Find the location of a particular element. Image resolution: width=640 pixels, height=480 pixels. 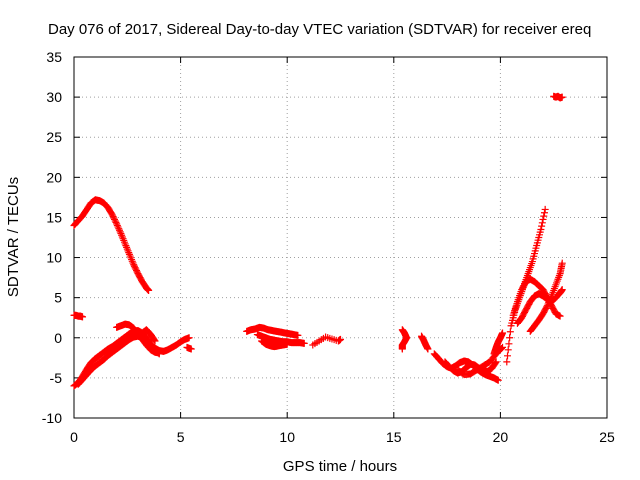

y-tick-label: 0 is located at coordinates (58, 338).